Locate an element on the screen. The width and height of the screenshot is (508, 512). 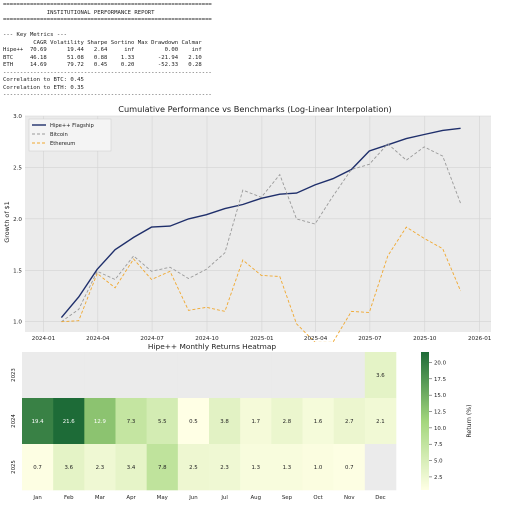
x-tick-label: 2025-01 is located at coordinates (262, 339).